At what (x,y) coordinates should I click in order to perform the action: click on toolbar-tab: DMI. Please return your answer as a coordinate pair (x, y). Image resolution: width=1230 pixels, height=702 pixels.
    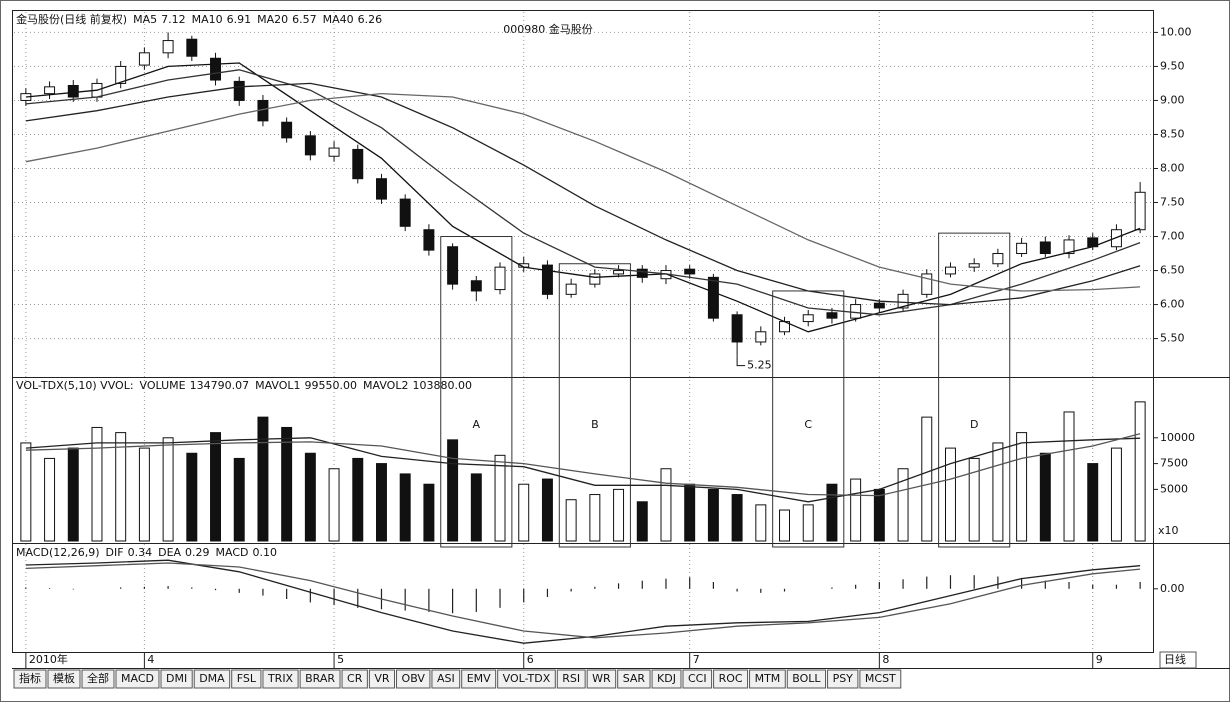
    Looking at the image, I should click on (176, 678).